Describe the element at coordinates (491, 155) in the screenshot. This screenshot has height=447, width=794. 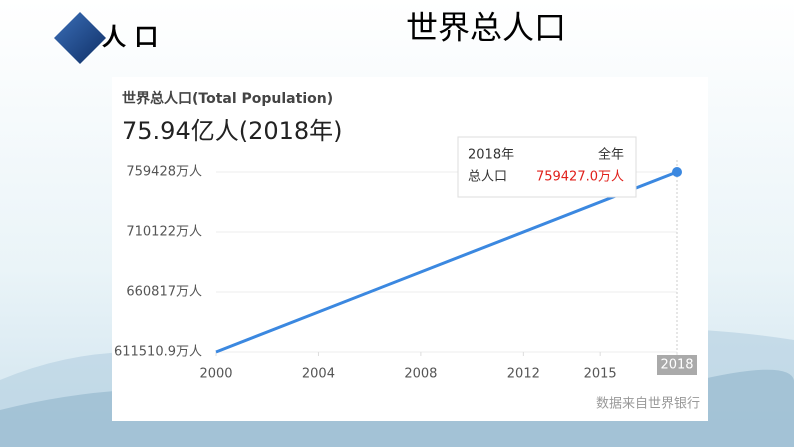
I see `tooltip-title: 2018年` at that location.